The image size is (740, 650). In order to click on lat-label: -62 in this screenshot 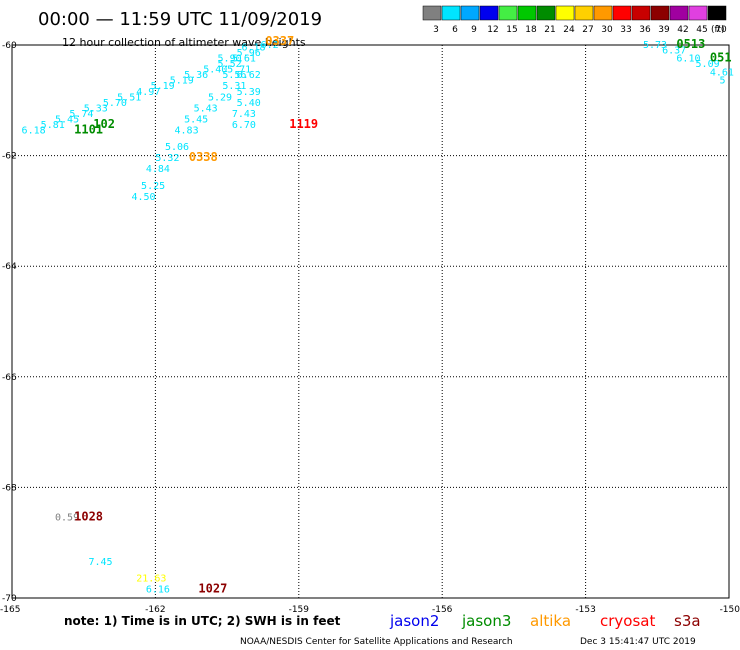, I will do `click(9, 157)`.